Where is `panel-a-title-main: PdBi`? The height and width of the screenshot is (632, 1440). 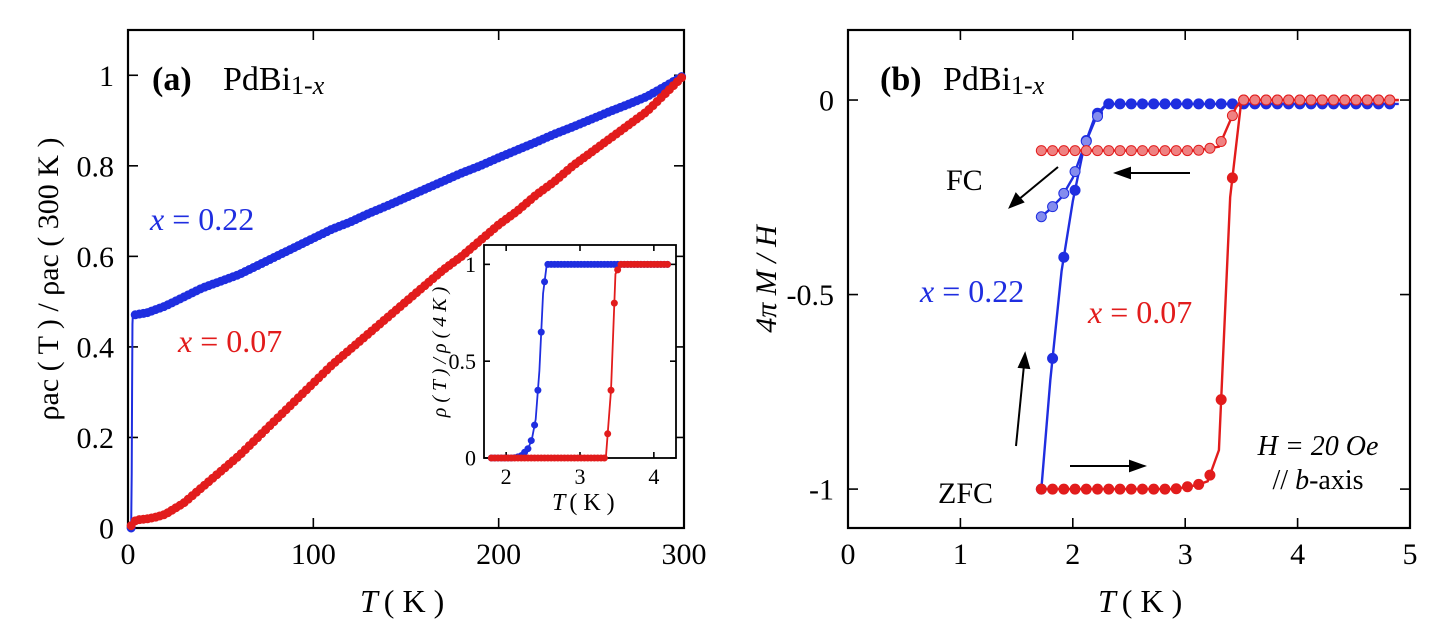
panel-a-title-main: PdBi is located at coordinates (257, 79).